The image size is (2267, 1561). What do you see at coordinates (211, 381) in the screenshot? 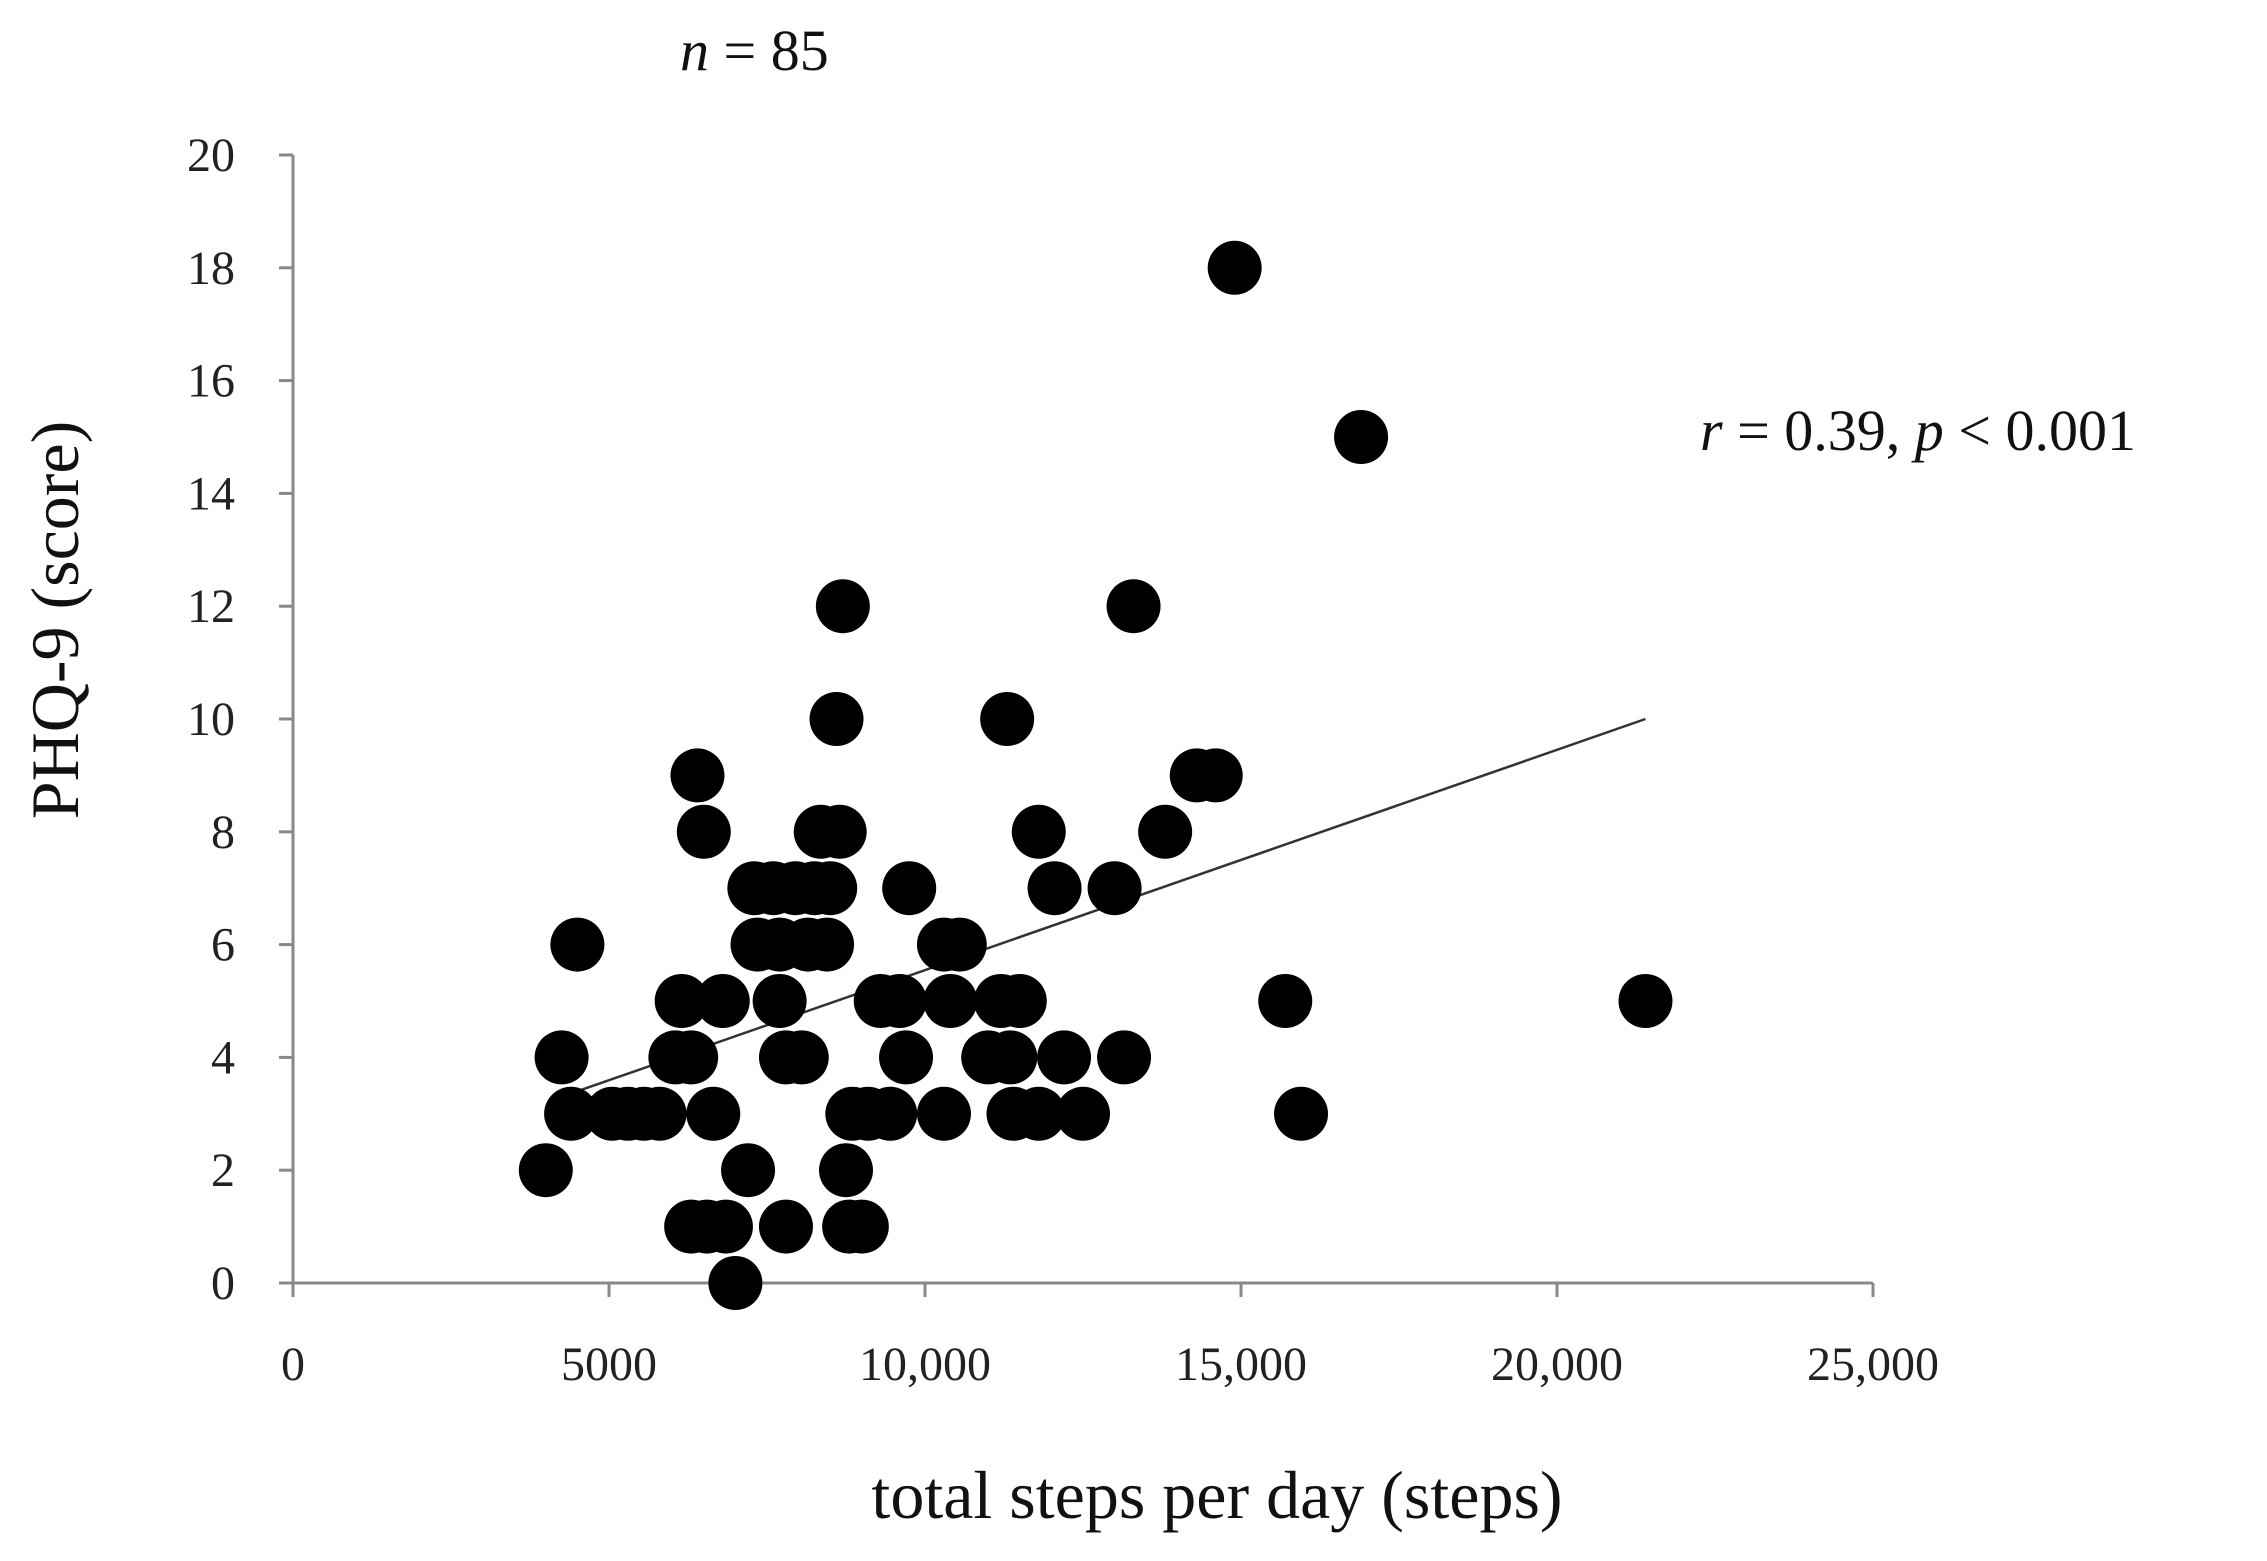
I see `y-tick-label: 16` at bounding box center [211, 381].